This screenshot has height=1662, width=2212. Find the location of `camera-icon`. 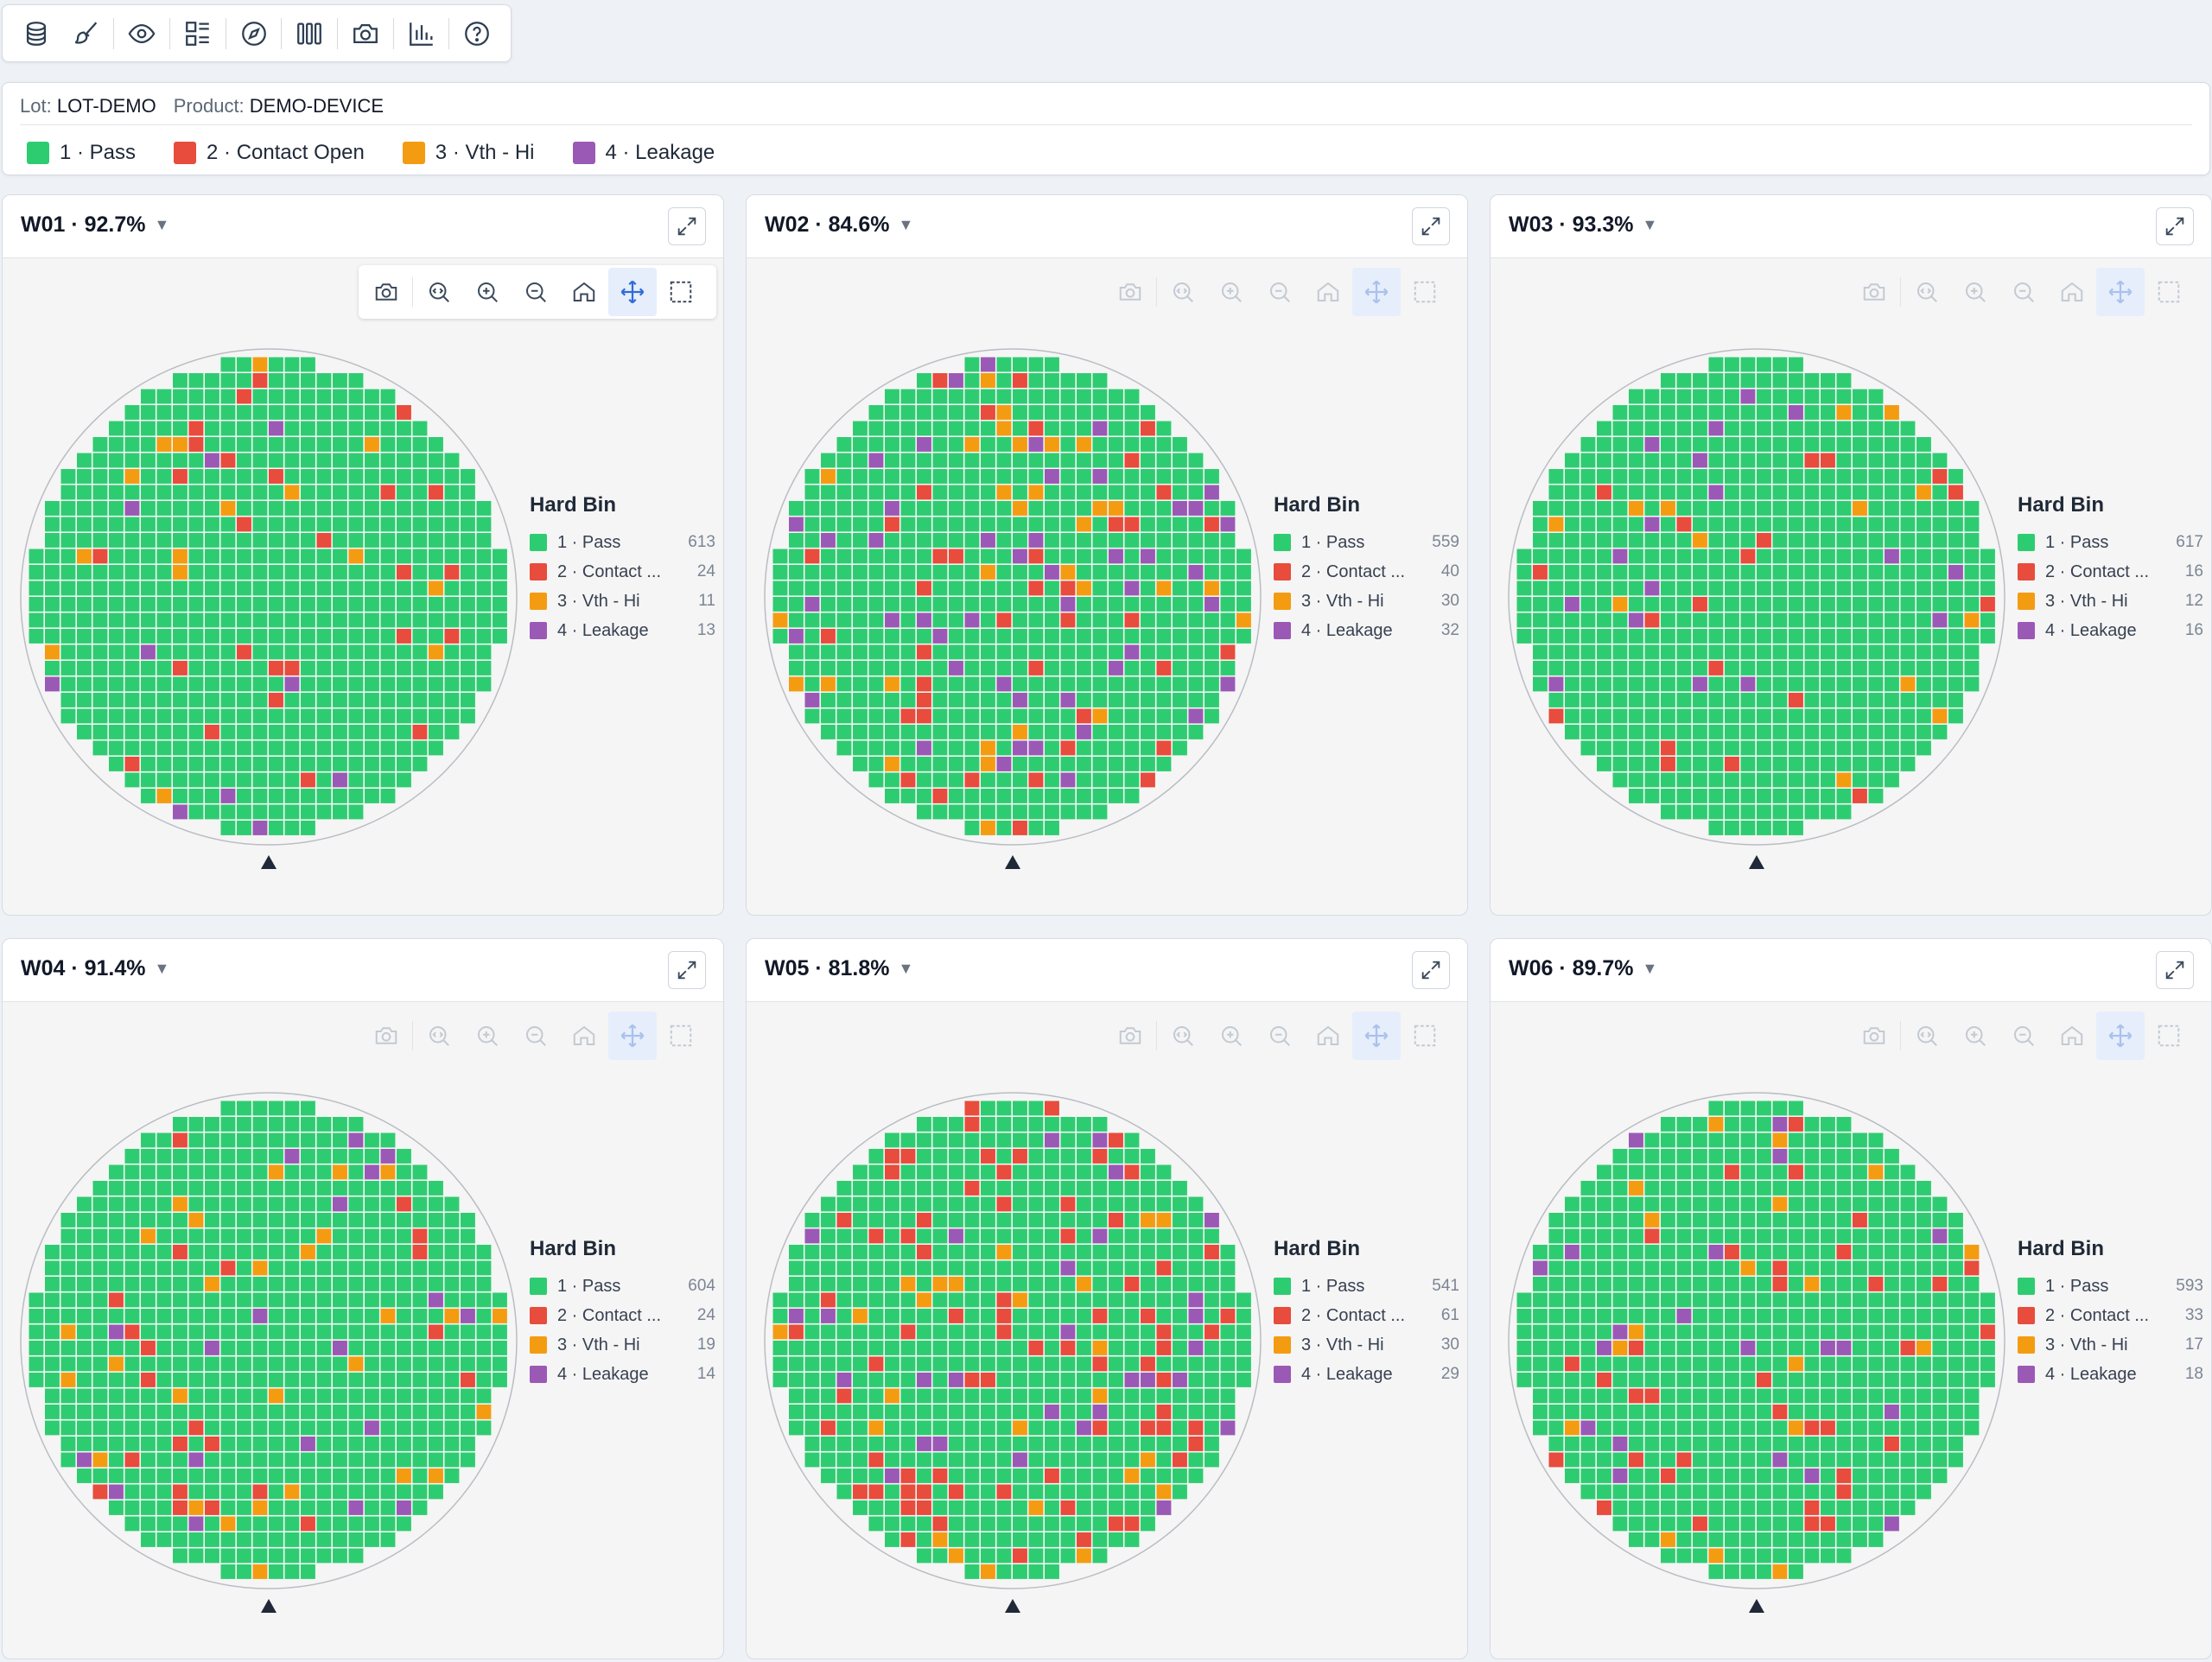

camera-icon is located at coordinates (1874, 1036).